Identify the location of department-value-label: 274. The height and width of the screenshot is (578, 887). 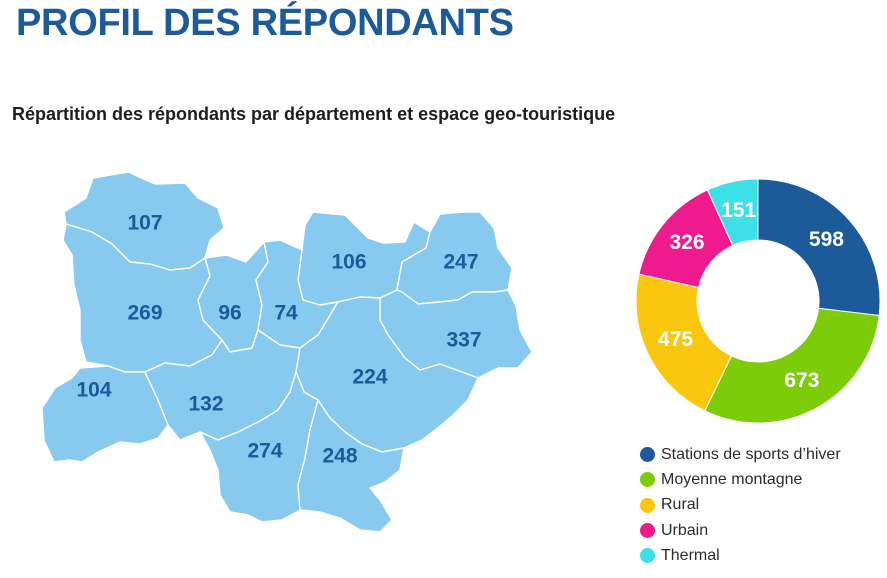
(264, 451).